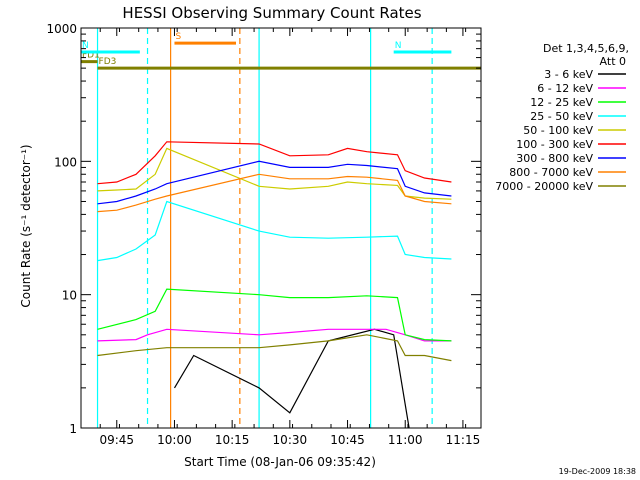 This screenshot has width=640, height=480. Describe the element at coordinates (61, 29) in the screenshot. I see `y-tick-label-3: 1000` at that location.